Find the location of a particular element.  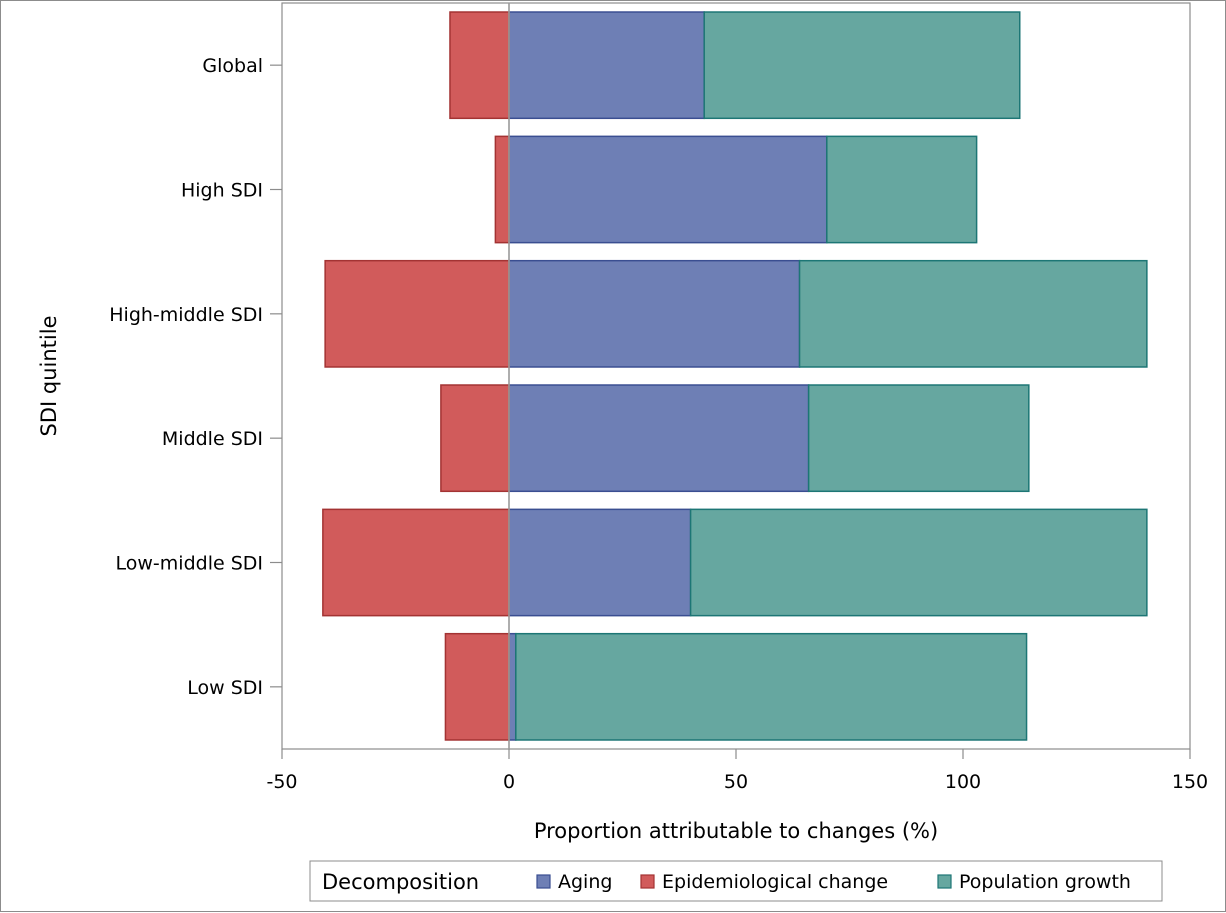

legend-swatch-population-growth is located at coordinates (944, 881).